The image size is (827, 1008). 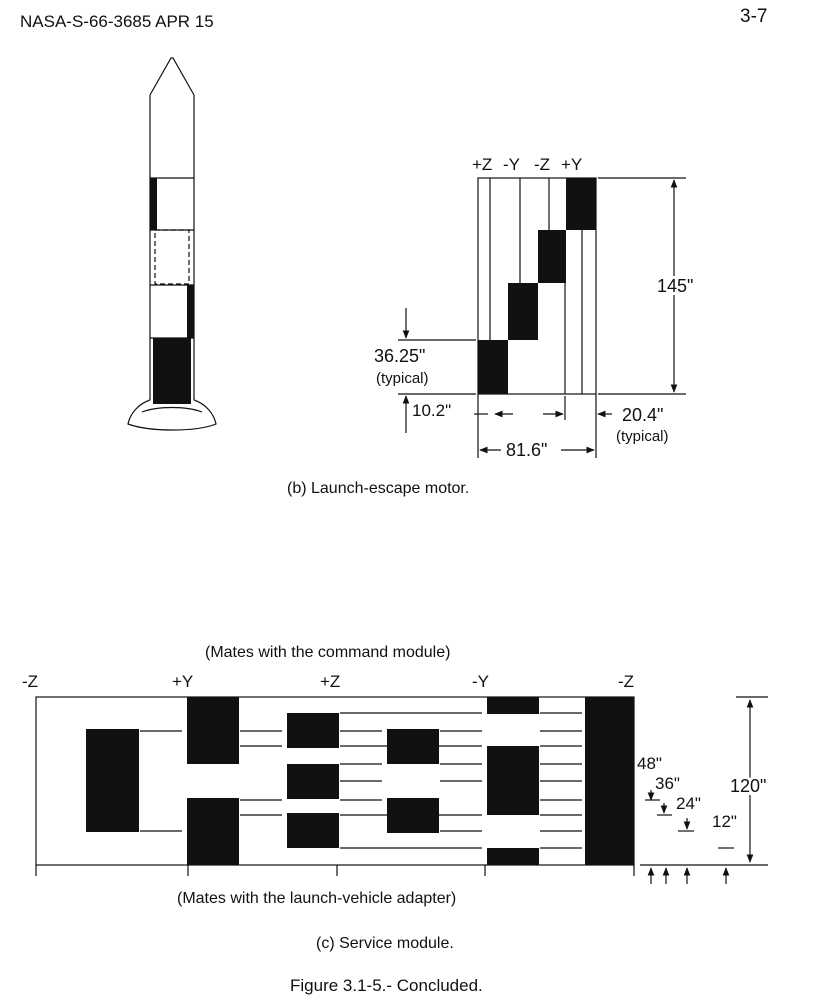 What do you see at coordinates (317, 898) in the screenshot?
I see `note-mates-launch-vehicle-adapter: (Mates with the launch-vehicle adapter)` at bounding box center [317, 898].